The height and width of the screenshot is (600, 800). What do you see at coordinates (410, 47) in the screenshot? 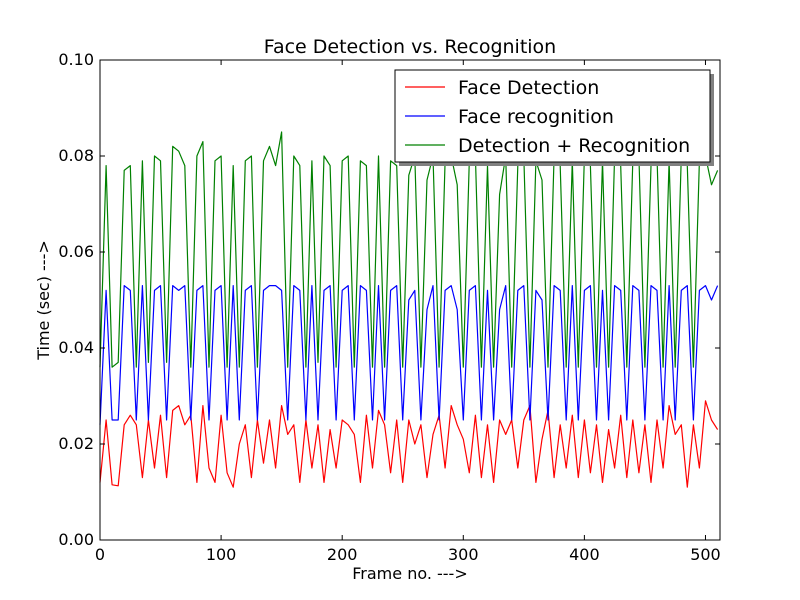
I see `chart-title: Face Detection vs. Recognition` at bounding box center [410, 47].